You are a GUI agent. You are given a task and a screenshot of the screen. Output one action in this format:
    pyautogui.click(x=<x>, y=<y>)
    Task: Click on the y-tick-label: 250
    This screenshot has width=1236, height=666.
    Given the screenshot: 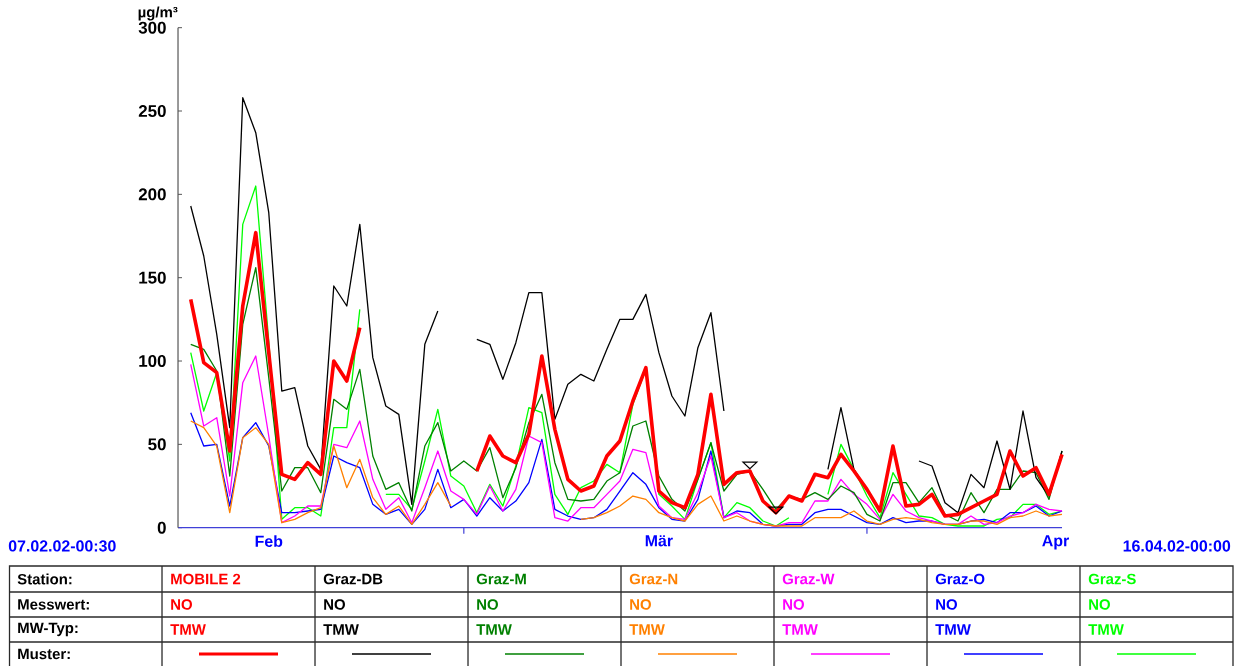 What is the action you would take?
    pyautogui.click(x=152, y=111)
    